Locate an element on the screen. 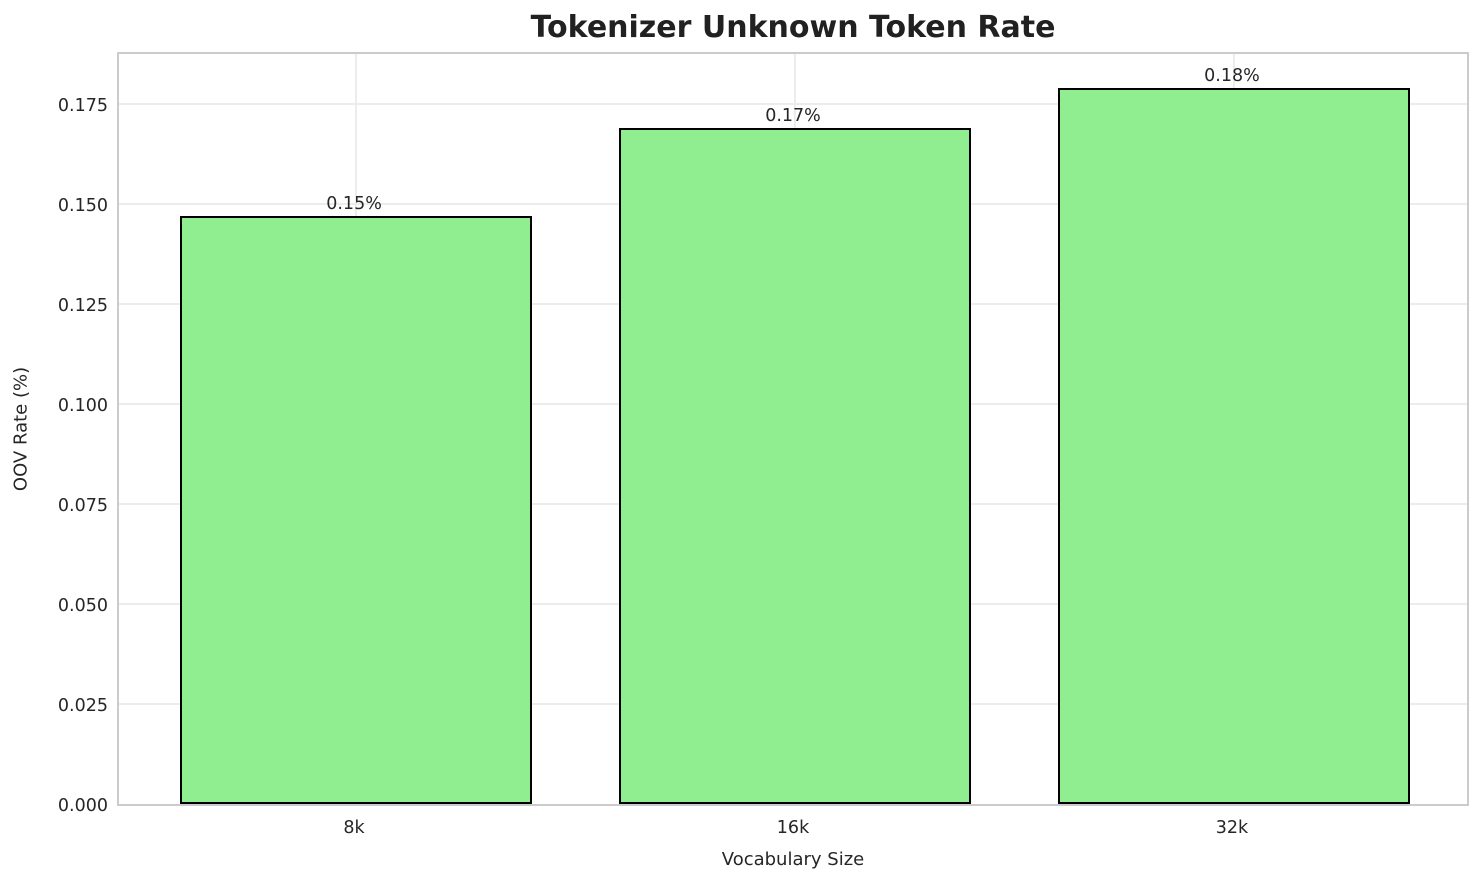  h-gridline is located at coordinates (793, 104).